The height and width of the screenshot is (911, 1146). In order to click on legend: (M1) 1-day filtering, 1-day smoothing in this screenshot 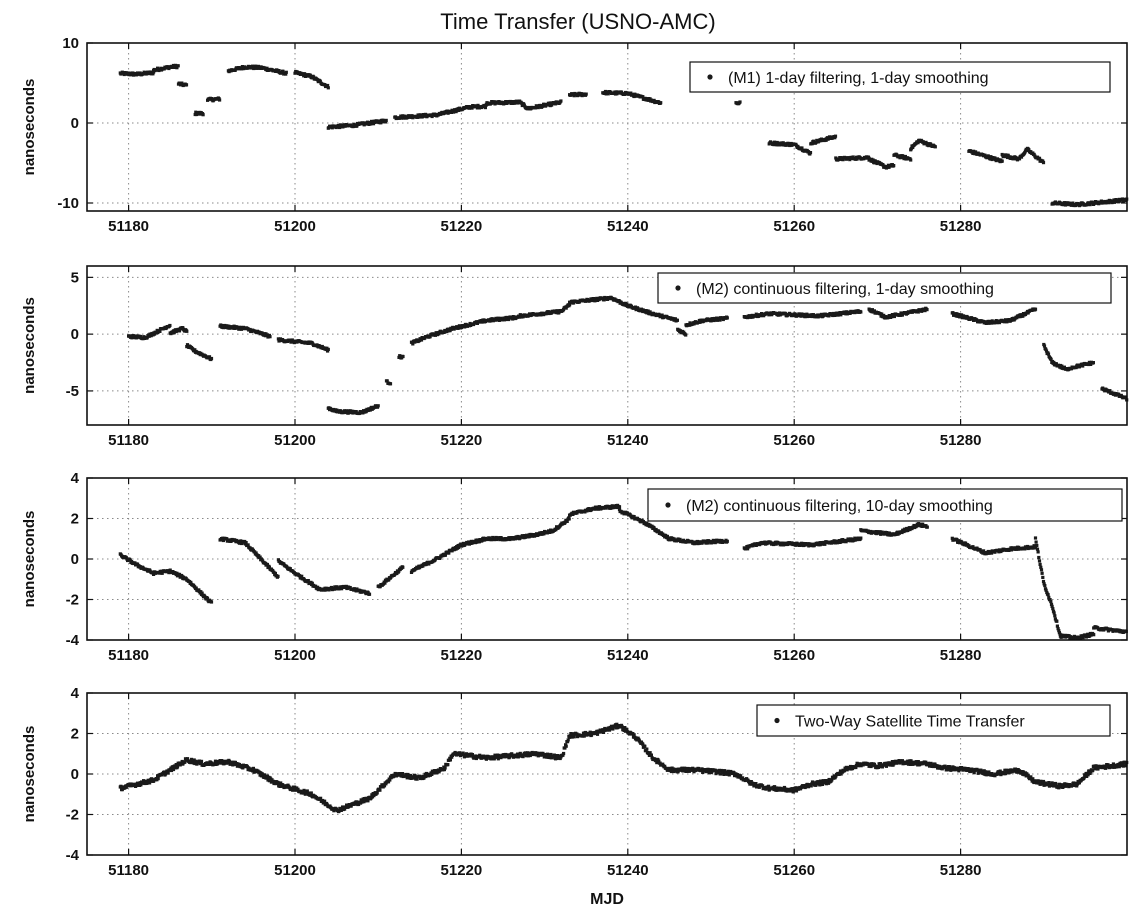, I will do `click(900, 77)`.